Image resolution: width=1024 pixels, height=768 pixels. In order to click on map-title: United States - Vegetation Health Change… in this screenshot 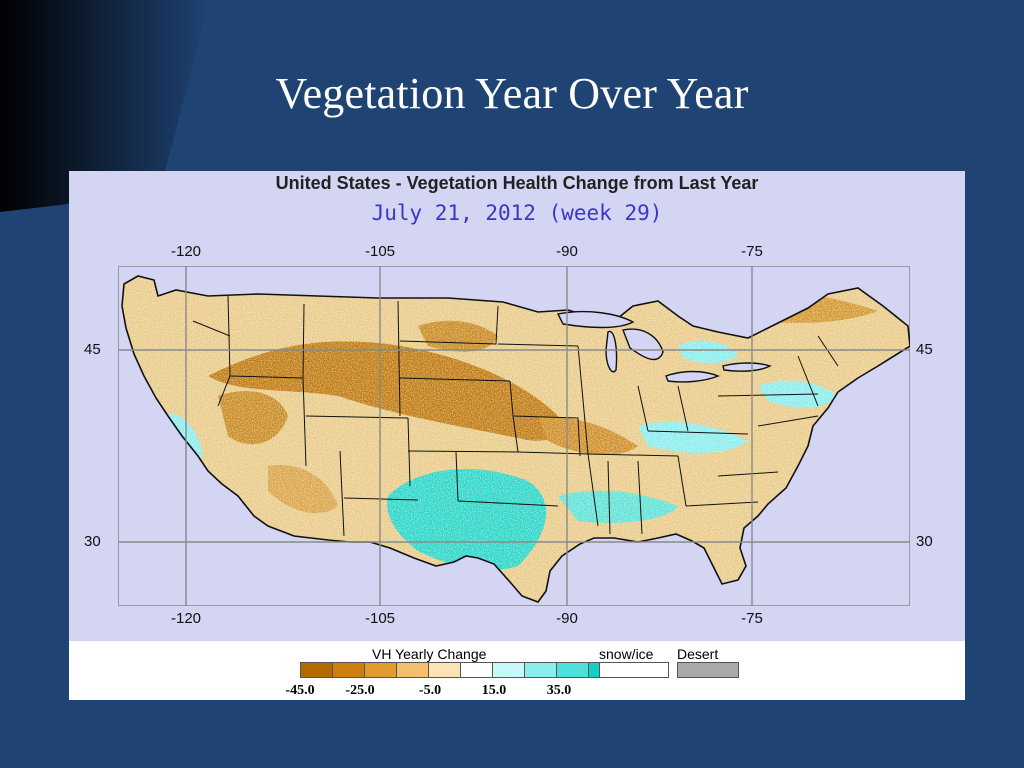, I will do `click(517, 183)`.